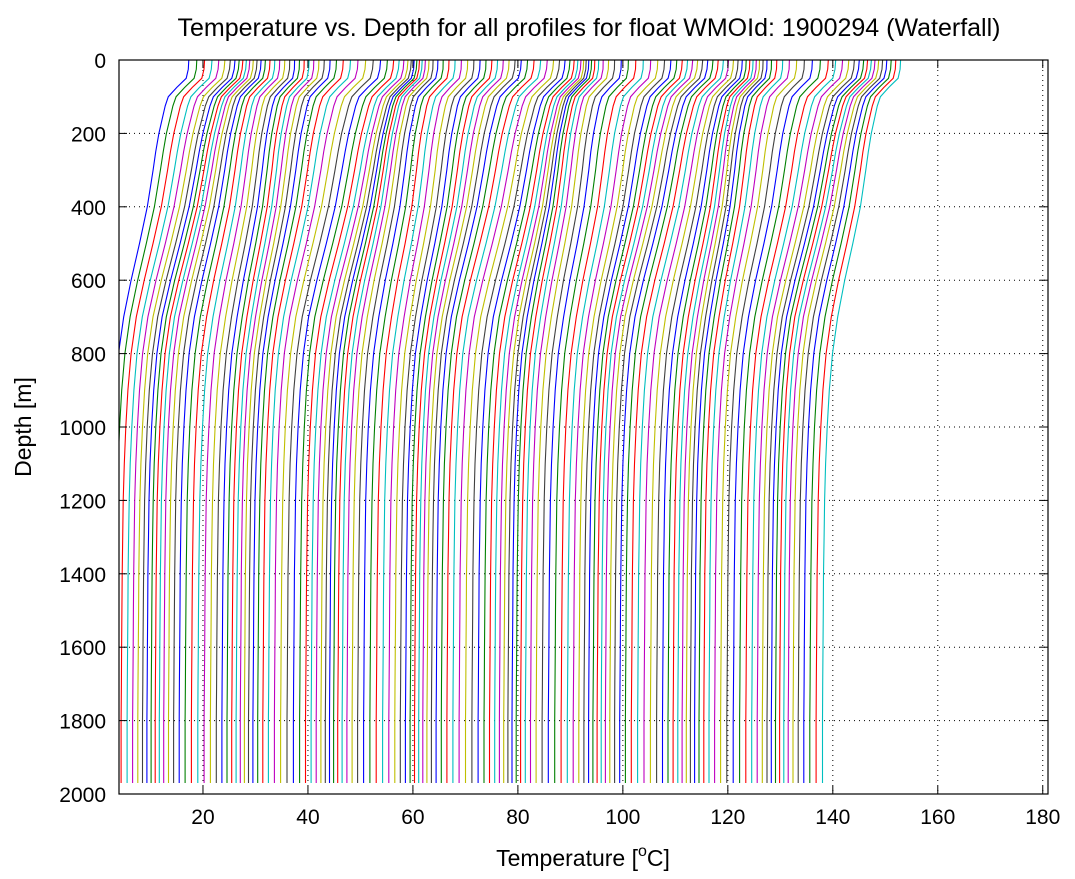  What do you see at coordinates (412, 817) in the screenshot?
I see `x-tick-label: 60` at bounding box center [412, 817].